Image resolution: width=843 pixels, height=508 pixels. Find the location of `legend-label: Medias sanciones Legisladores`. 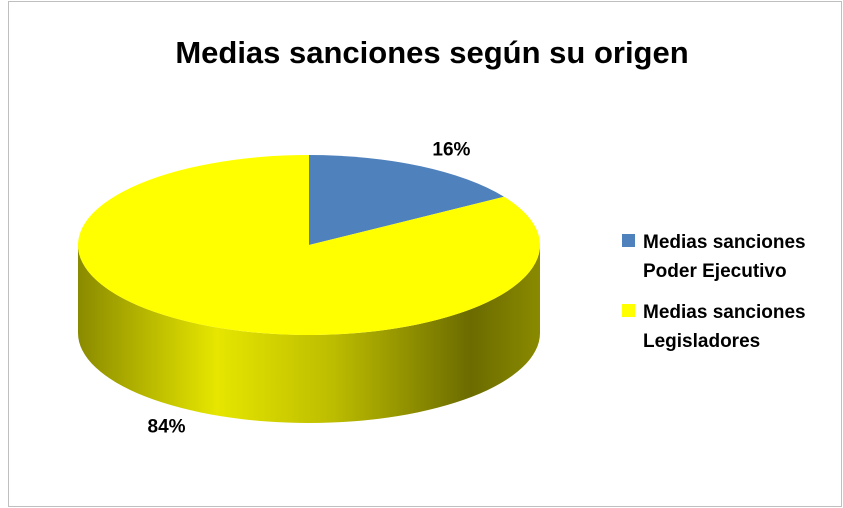

legend-label: Medias sanciones Legisladores is located at coordinates (724, 327).